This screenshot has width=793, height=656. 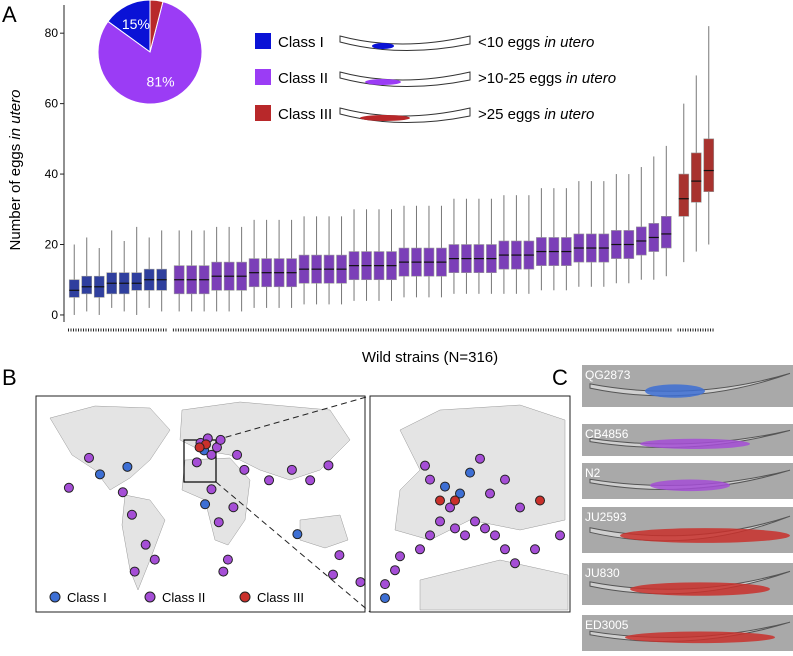 I want to click on panel-label: B, so click(x=9, y=377).